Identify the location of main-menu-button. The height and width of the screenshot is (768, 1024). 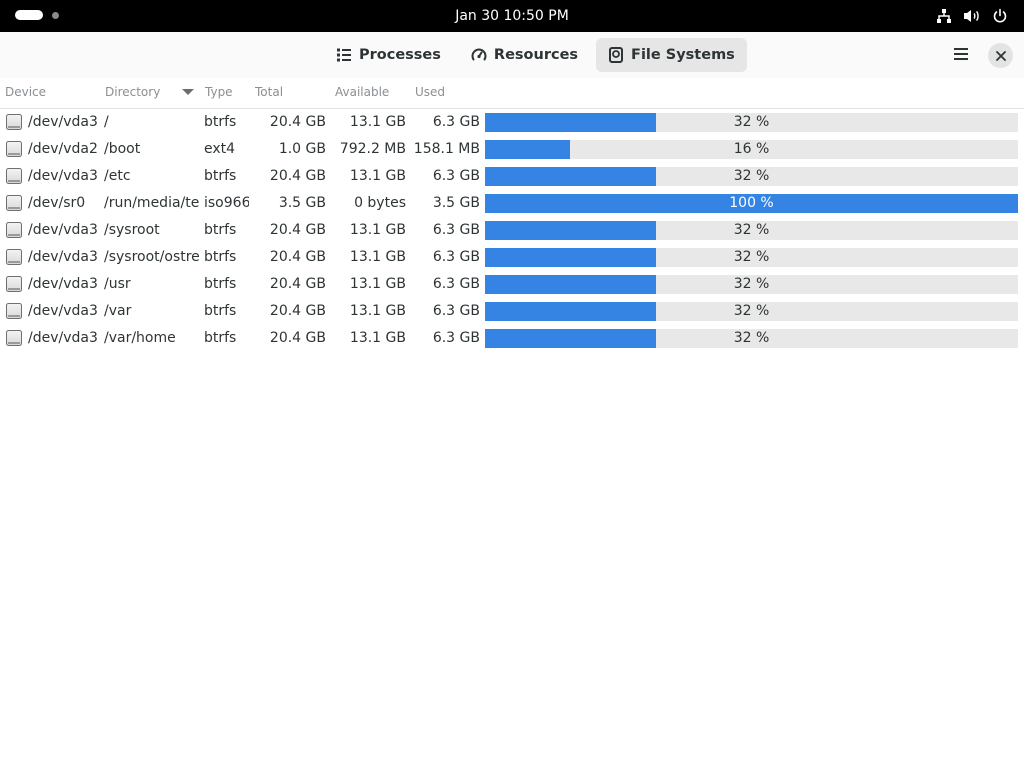
(961, 55).